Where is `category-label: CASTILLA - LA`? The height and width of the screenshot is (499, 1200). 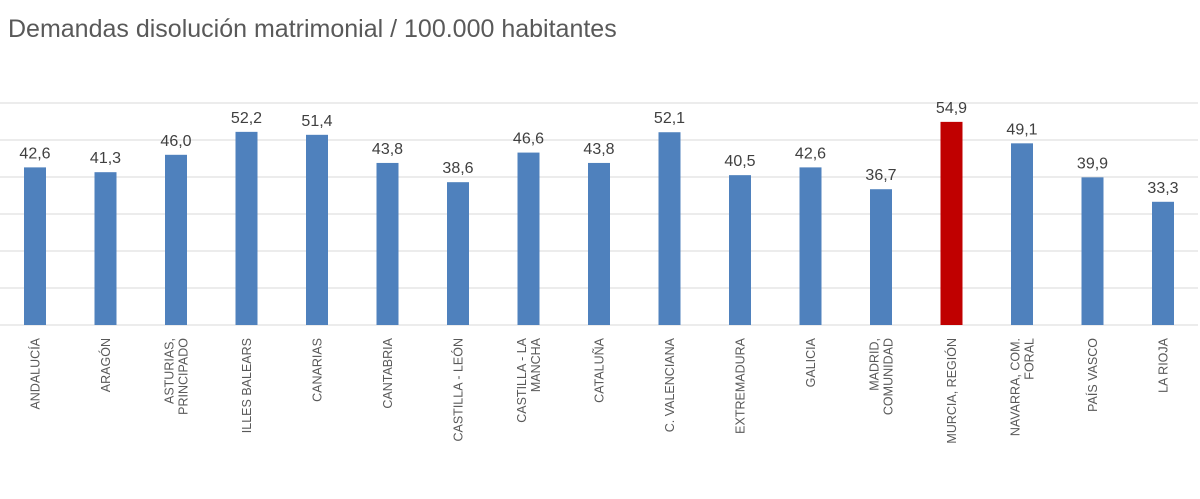 category-label: CASTILLA - LA is located at coordinates (522, 379).